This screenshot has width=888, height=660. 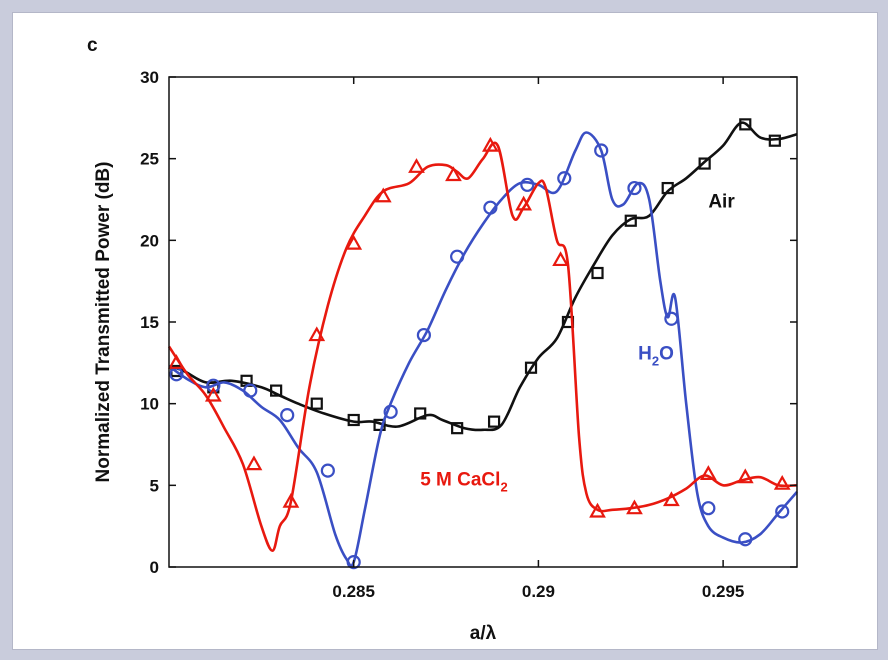 What do you see at coordinates (149, 404) in the screenshot?
I see `y-tick-label: 10` at bounding box center [149, 404].